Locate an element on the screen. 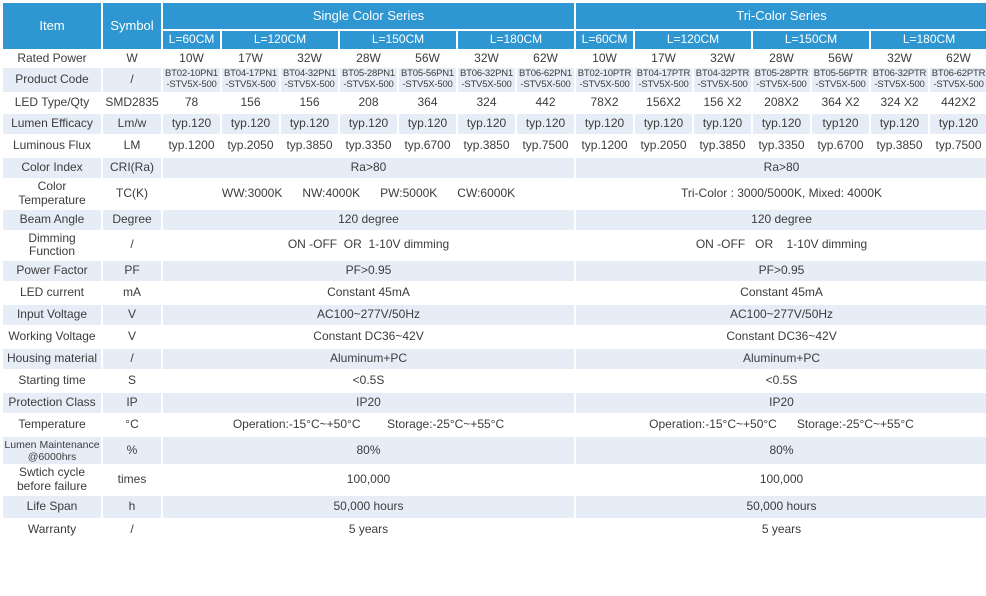  tri-series-value-cell: BT05-56PTR -STV5X-500 is located at coordinates (840, 80).